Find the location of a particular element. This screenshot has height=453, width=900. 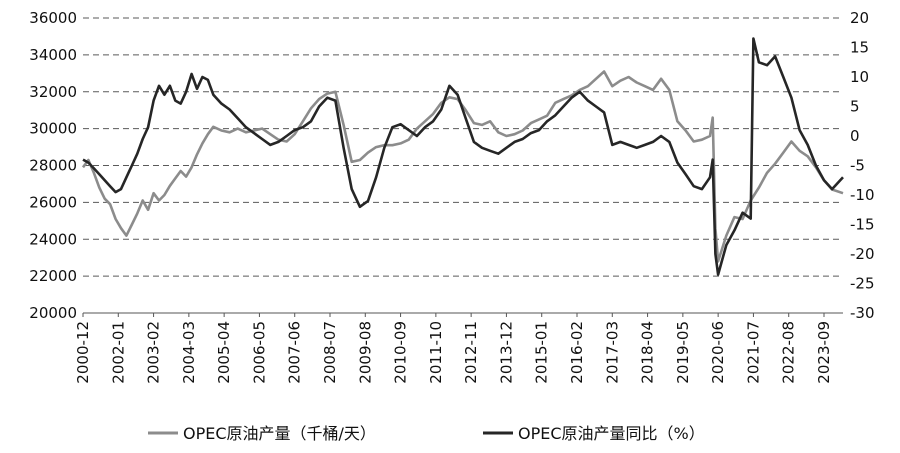

x-tick-label: 2012-11 is located at coordinates (471, 352).